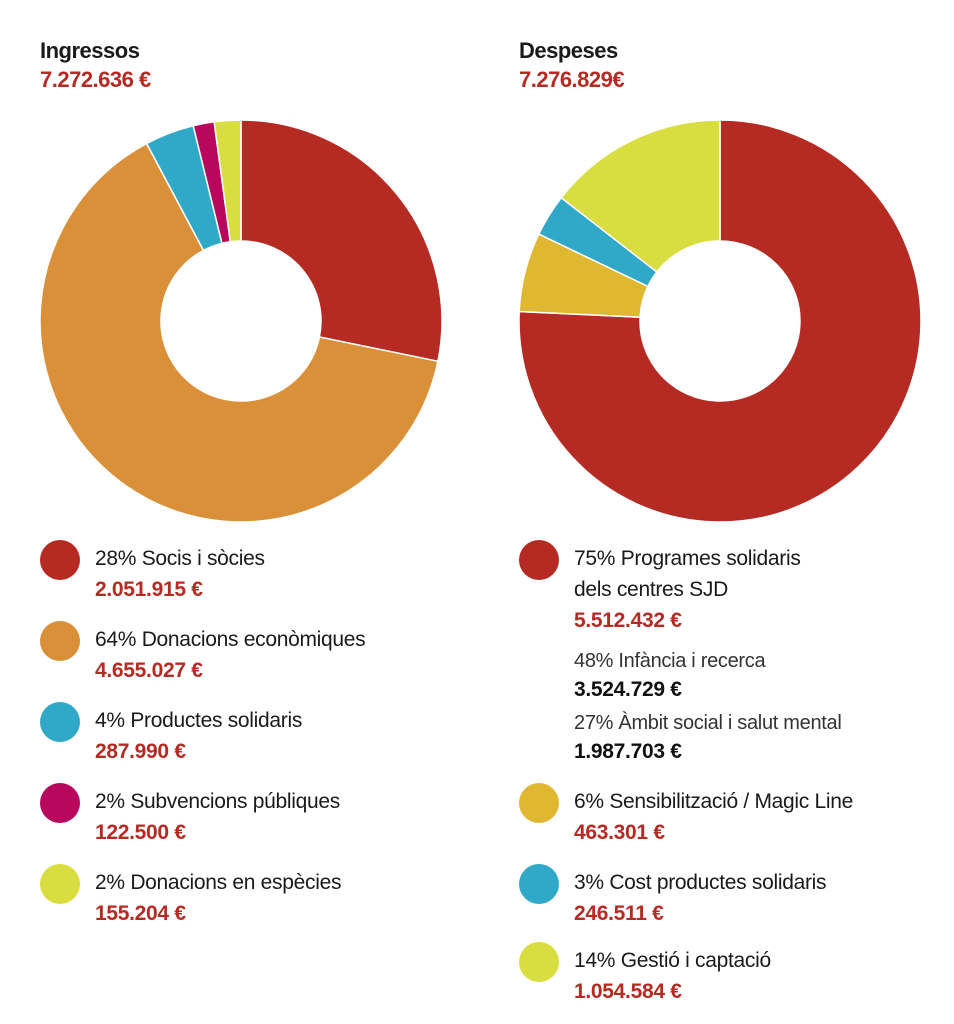 The width and height of the screenshot is (954, 1024). I want to click on breakdown-amount: 3.524.729 €, so click(628, 689).